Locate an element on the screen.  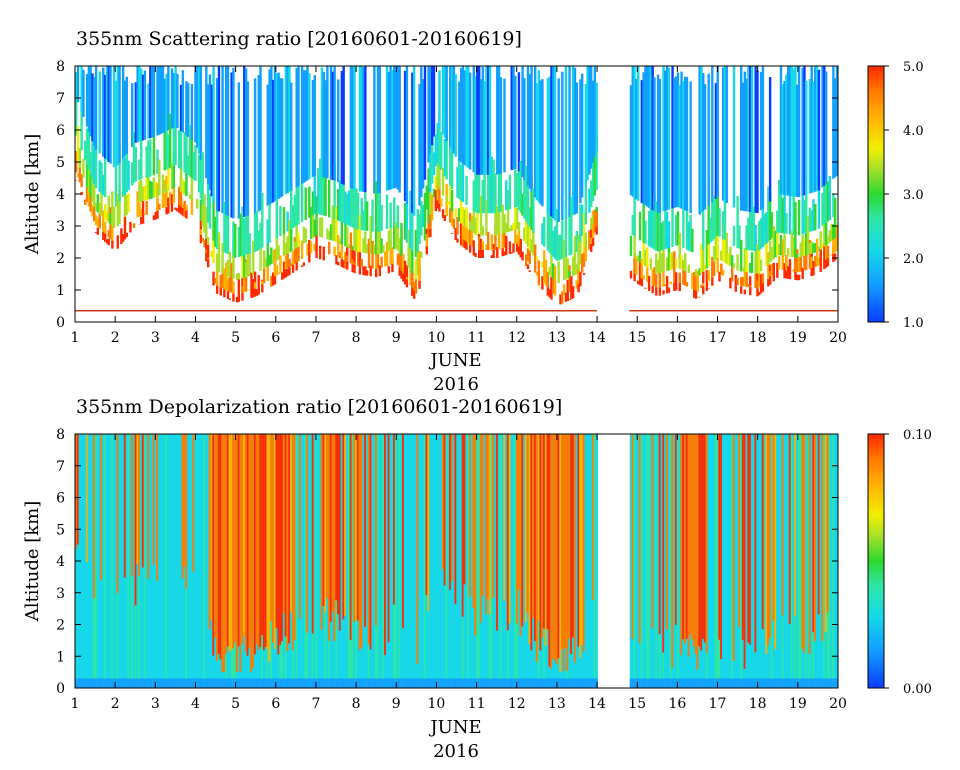
depolarization-xtick-label: 10 is located at coordinates (437, 704).